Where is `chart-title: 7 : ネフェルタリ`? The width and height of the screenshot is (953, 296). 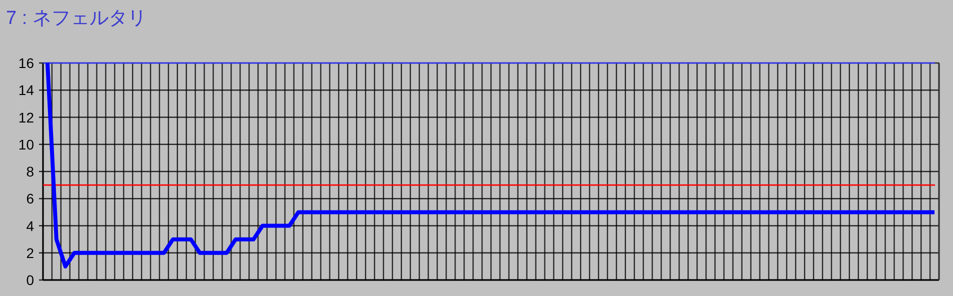 chart-title: 7 : ネフェルタリ is located at coordinates (76, 18).